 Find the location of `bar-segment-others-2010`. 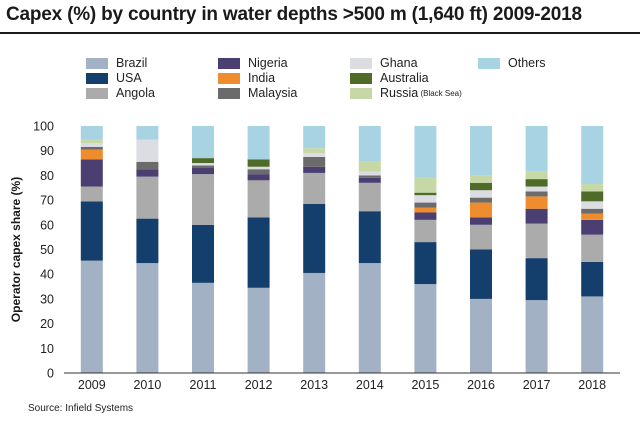

bar-segment-others-2010 is located at coordinates (147, 133).